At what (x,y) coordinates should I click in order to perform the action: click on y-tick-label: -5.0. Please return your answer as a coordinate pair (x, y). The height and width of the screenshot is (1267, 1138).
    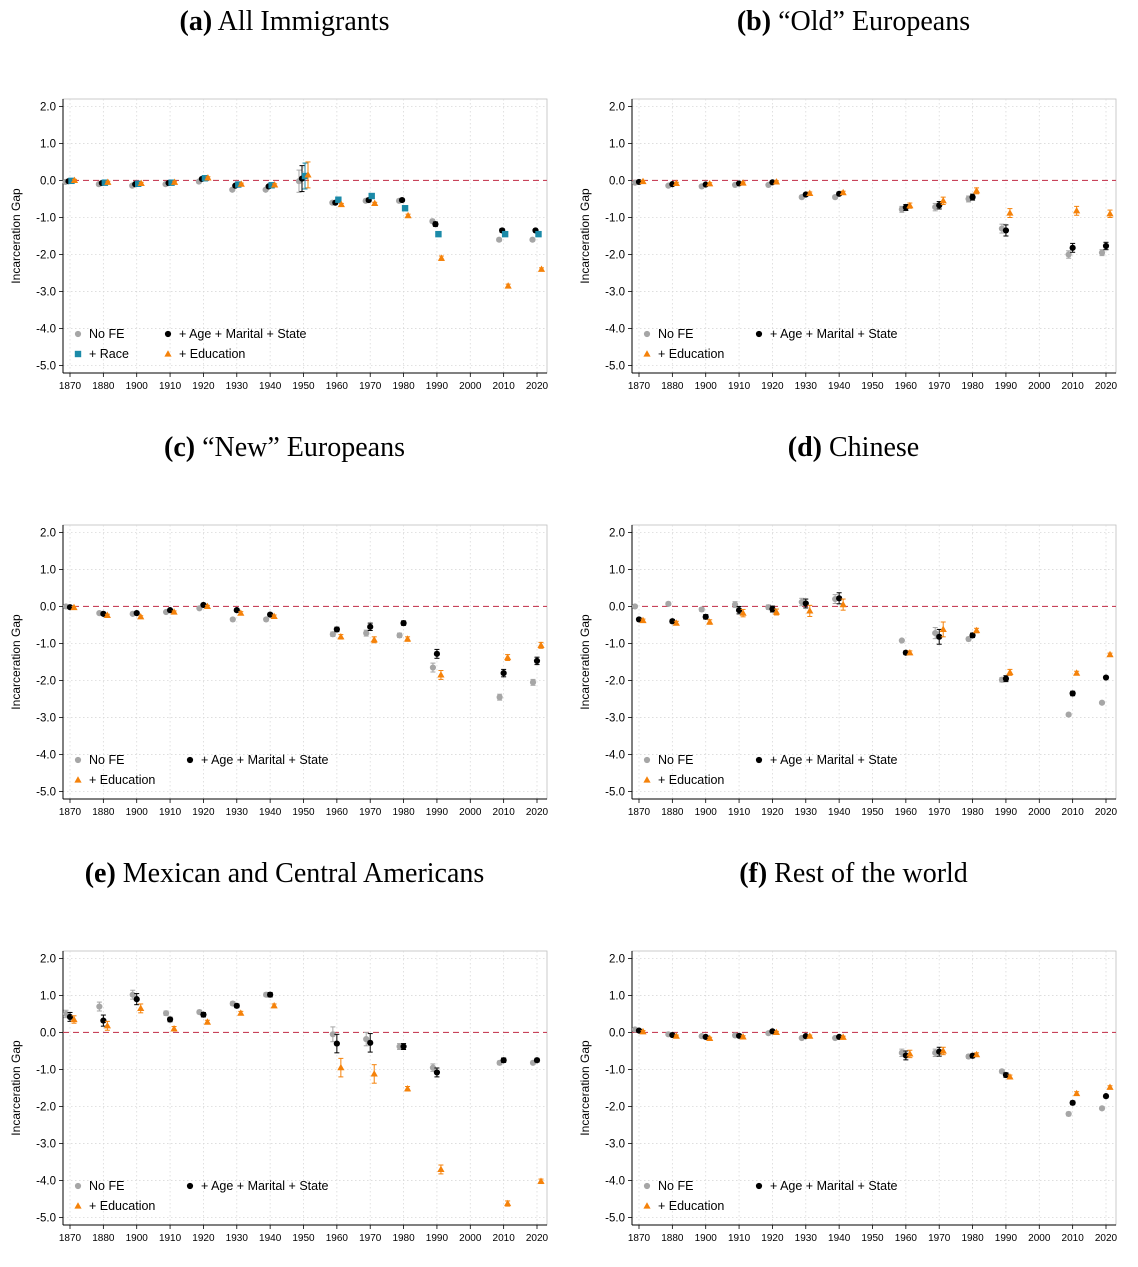
    Looking at the image, I should click on (46, 793).